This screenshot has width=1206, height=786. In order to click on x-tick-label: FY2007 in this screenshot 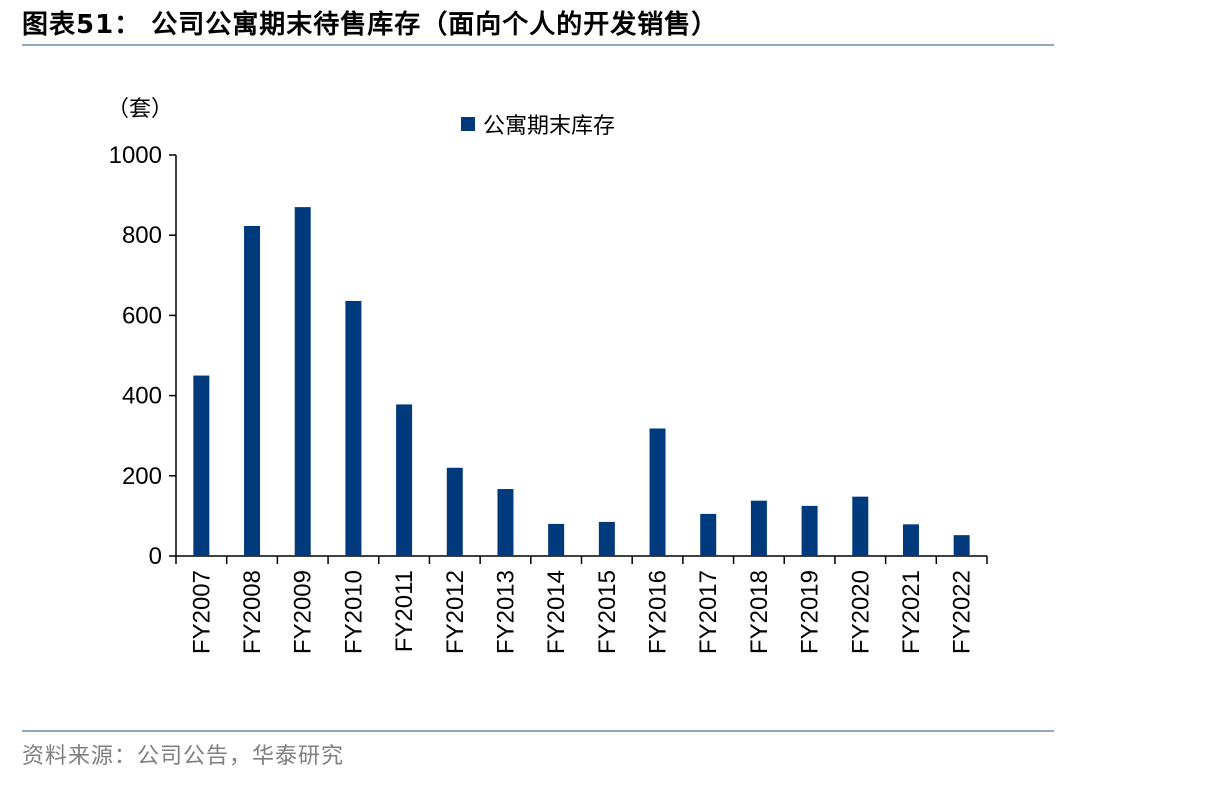, I will do `click(201, 612)`.